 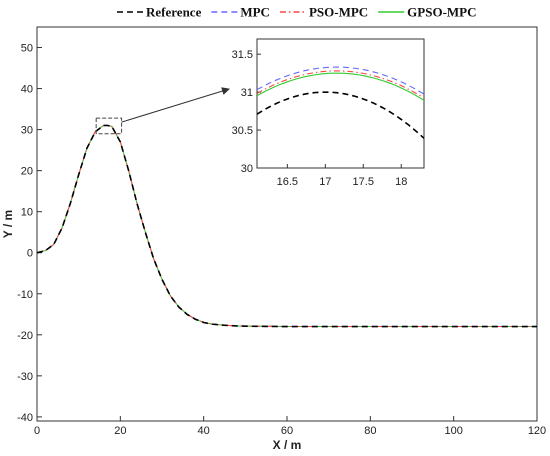 I want to click on x-axis-label: X / m, so click(x=287, y=445).